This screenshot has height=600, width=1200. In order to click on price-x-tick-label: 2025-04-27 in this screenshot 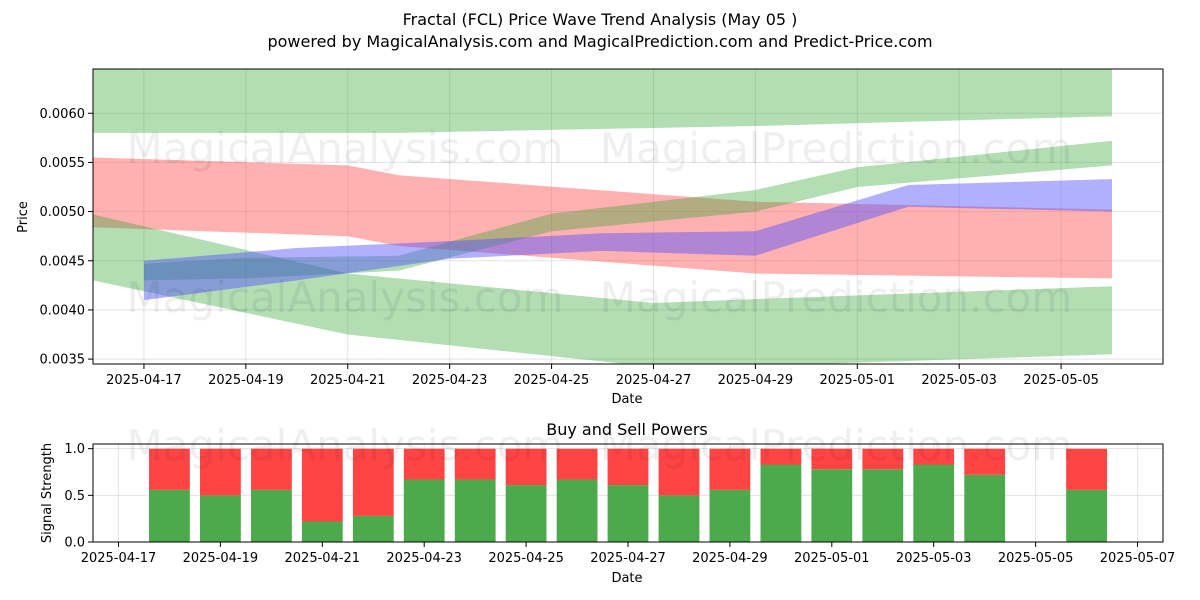, I will do `click(654, 380)`.